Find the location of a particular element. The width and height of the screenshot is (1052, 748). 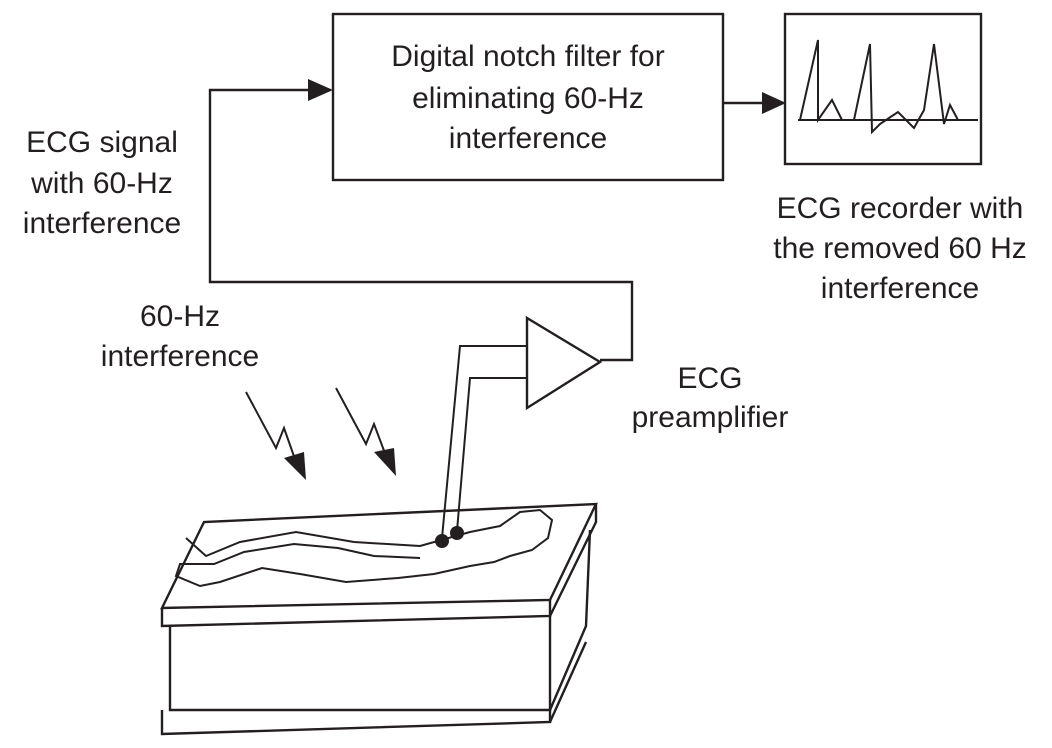

preamp-label-line-1: ECG is located at coordinates (709, 378).